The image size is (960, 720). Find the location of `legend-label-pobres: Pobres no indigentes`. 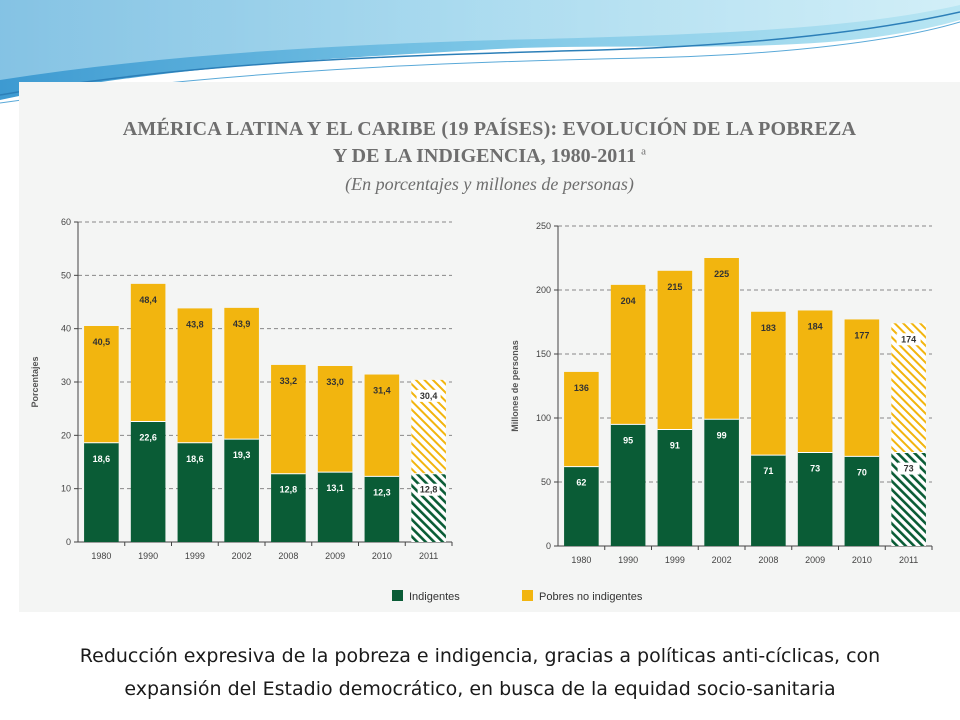

legend-label-pobres: Pobres no indigentes is located at coordinates (591, 597).